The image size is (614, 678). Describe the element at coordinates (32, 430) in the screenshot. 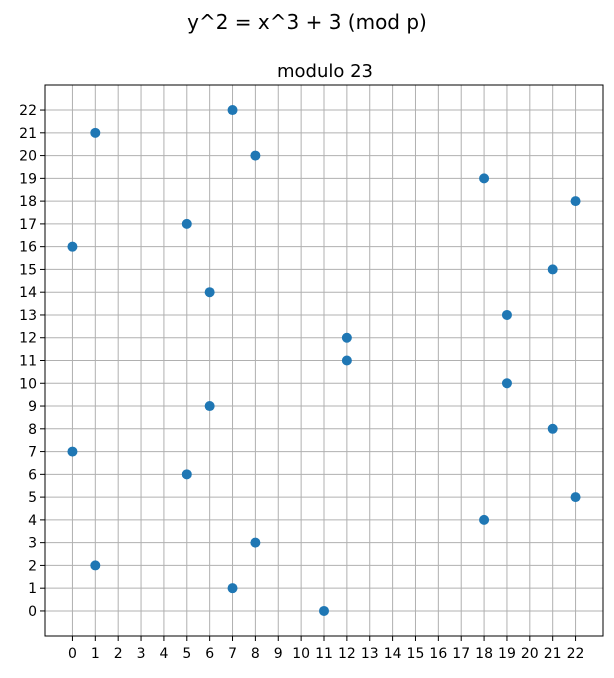

I see `y-tick-label: 8` at that location.